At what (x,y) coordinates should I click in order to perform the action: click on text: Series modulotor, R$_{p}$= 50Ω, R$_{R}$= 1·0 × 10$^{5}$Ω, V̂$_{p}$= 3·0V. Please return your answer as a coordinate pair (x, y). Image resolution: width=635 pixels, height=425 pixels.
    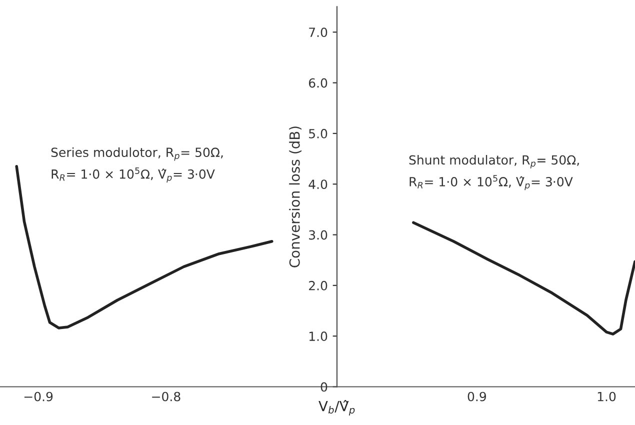
    Looking at the image, I should click on (137, 165).